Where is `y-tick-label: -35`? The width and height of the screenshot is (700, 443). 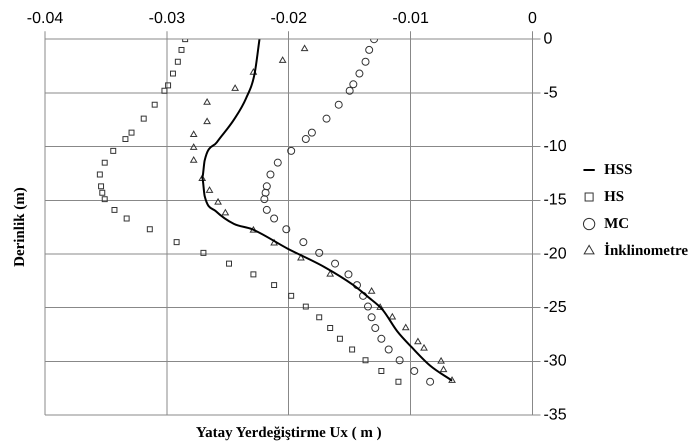
y-tick-label: -35 is located at coordinates (555, 415).